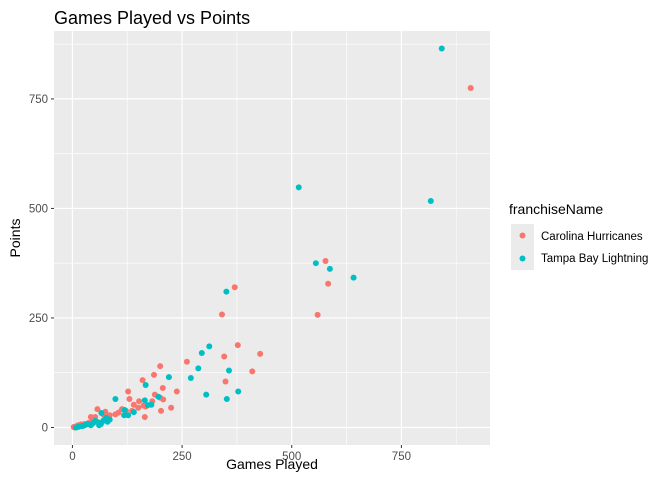  What do you see at coordinates (592, 237) in the screenshot?
I see `legend-label-0: Carolina Hurricanes` at bounding box center [592, 237].